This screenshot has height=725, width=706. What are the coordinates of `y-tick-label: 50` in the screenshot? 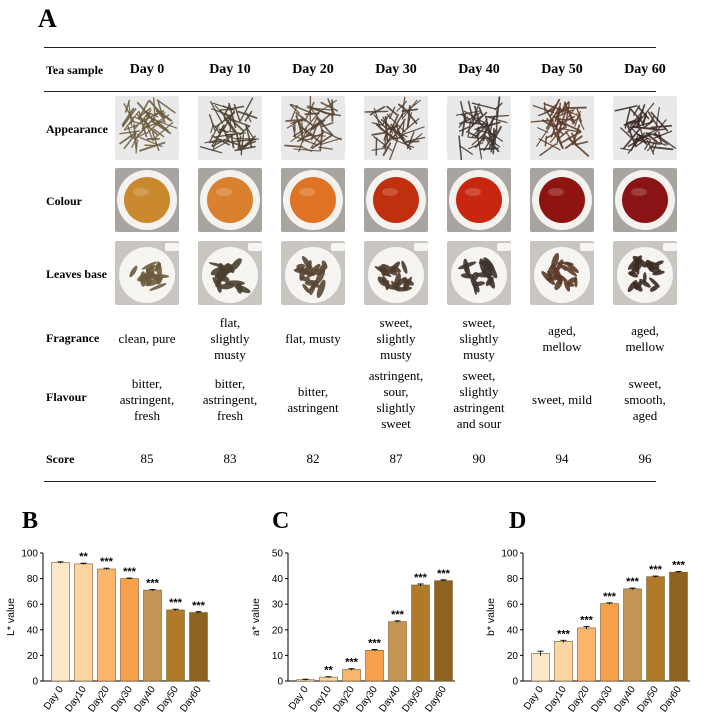 It's located at (278, 554).